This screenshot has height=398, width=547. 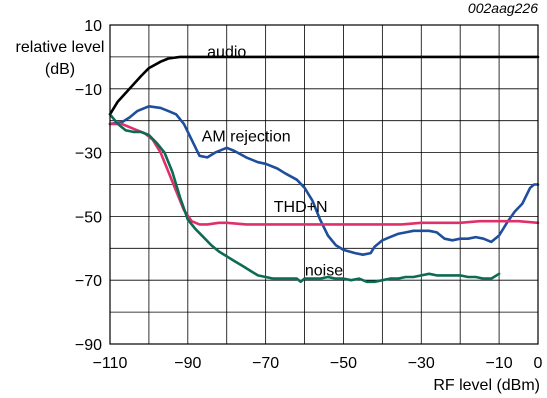 I want to click on y-tick-label: −30, so click(x=88, y=154).